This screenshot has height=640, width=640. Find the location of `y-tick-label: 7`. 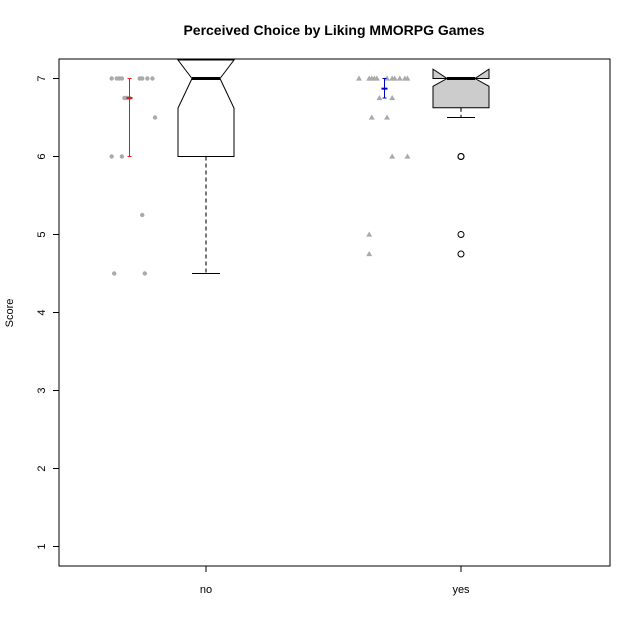

y-tick-label: 7 is located at coordinates (42, 78).